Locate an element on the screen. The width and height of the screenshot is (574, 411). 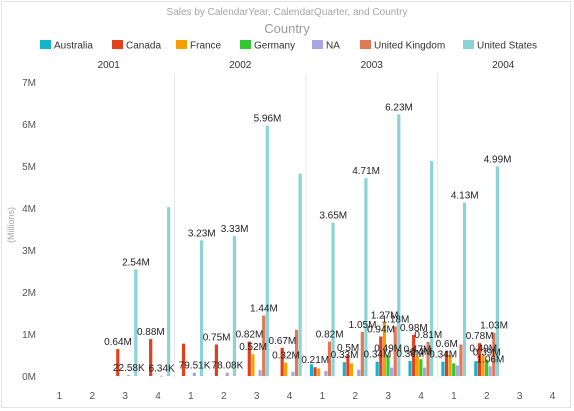
data-label: 0.4M is located at coordinates (421, 352).